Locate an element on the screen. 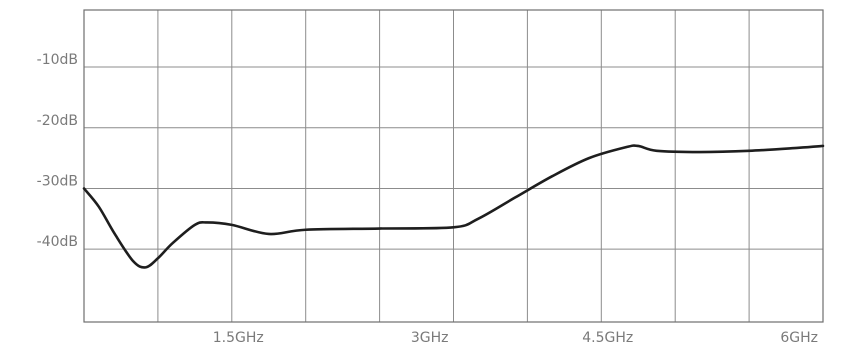 Image resolution: width=841 pixels, height=349 pixels. x-tick-labels: 1.5GHz 3GHz 4.5GHz 6GHz is located at coordinates (515, 338).